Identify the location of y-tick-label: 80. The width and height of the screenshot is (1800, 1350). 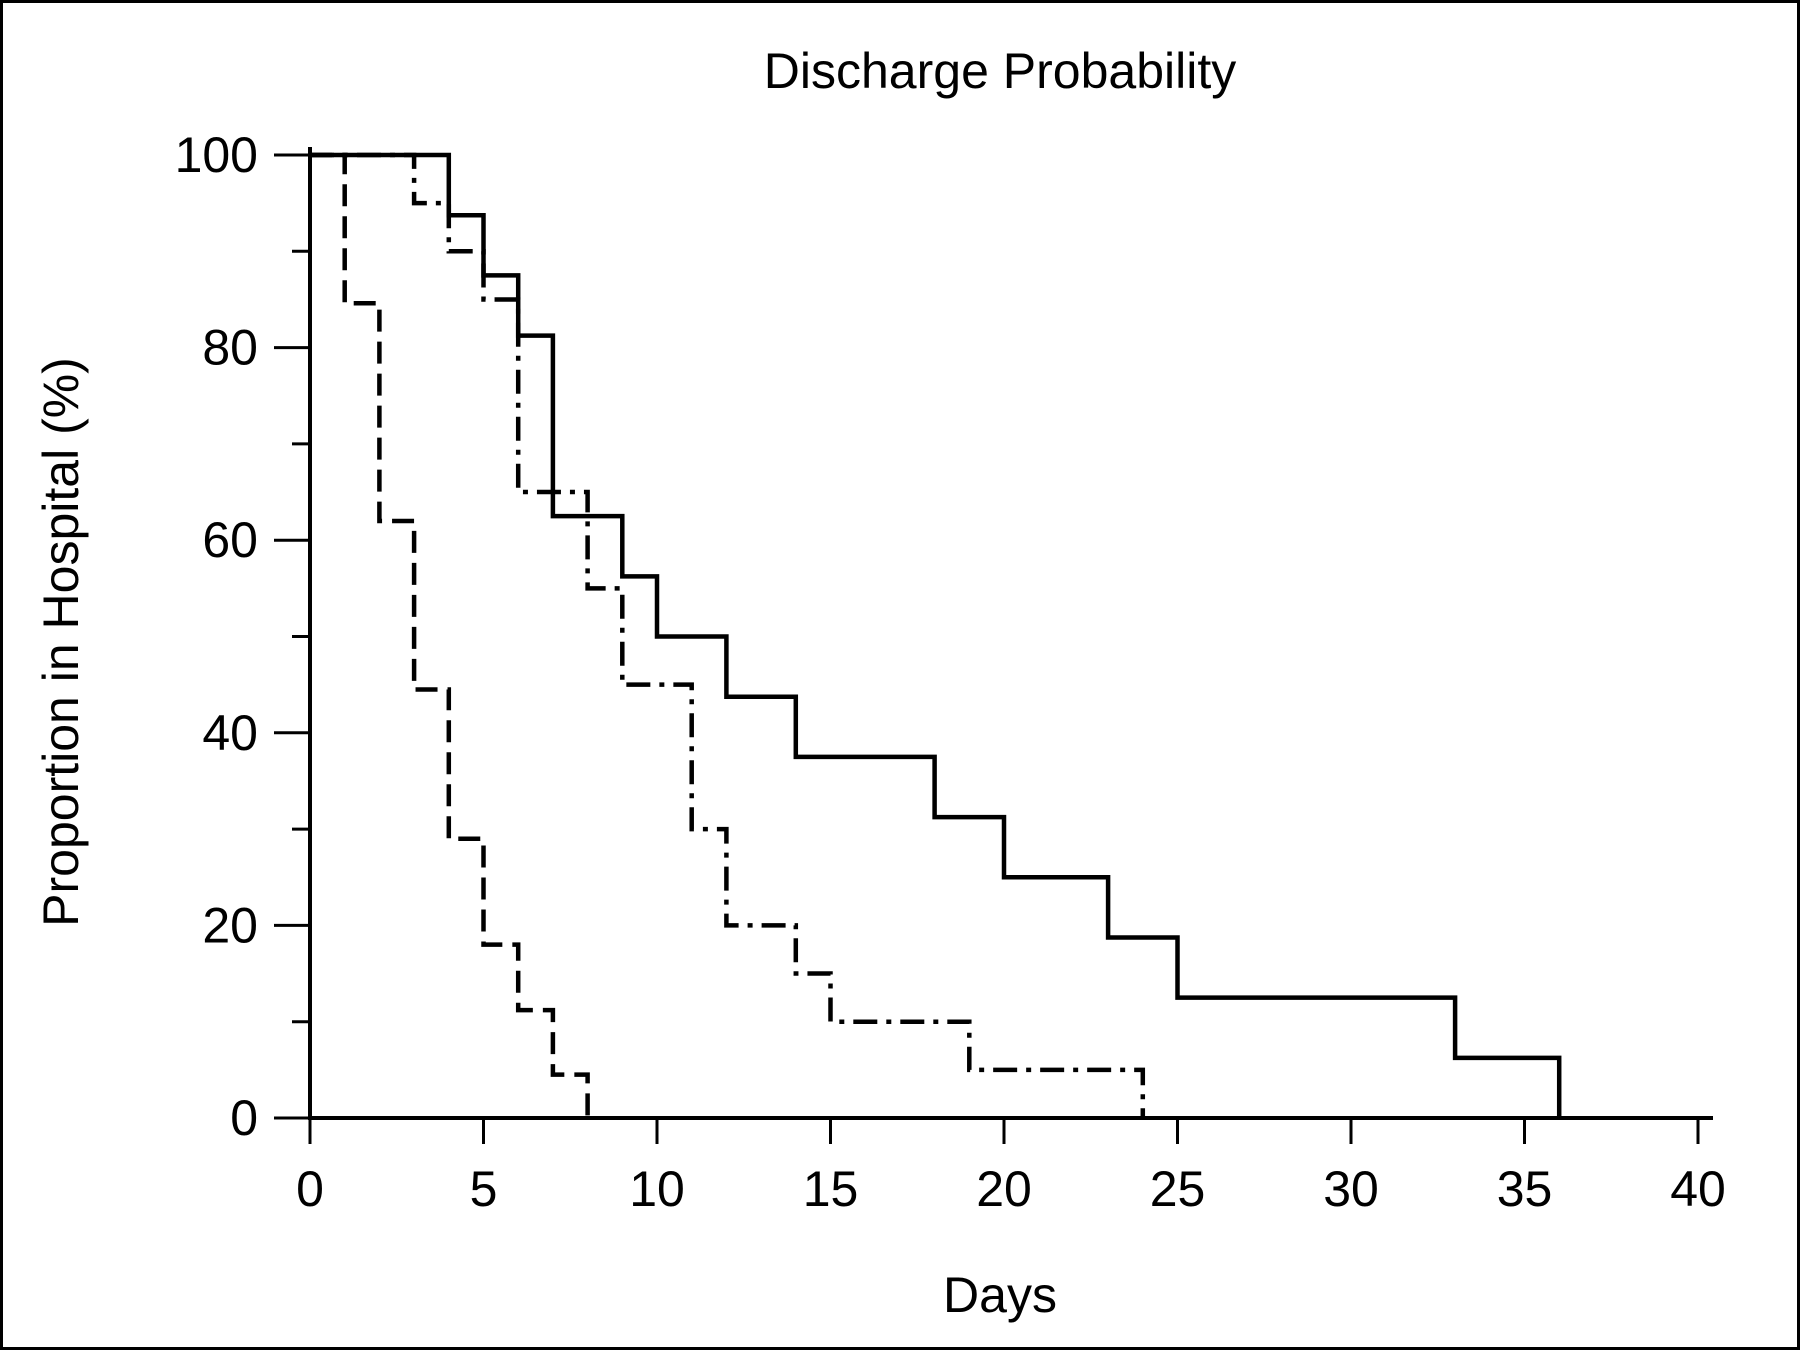
(230, 348).